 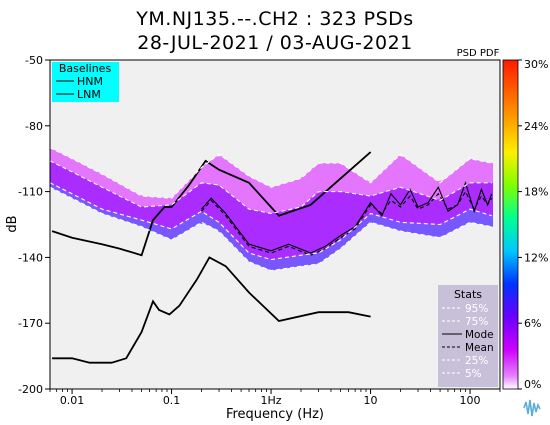 I want to click on colorbar: PSD PDF 0% 6% 12% 18% 24% 30%, so click(x=503, y=219).